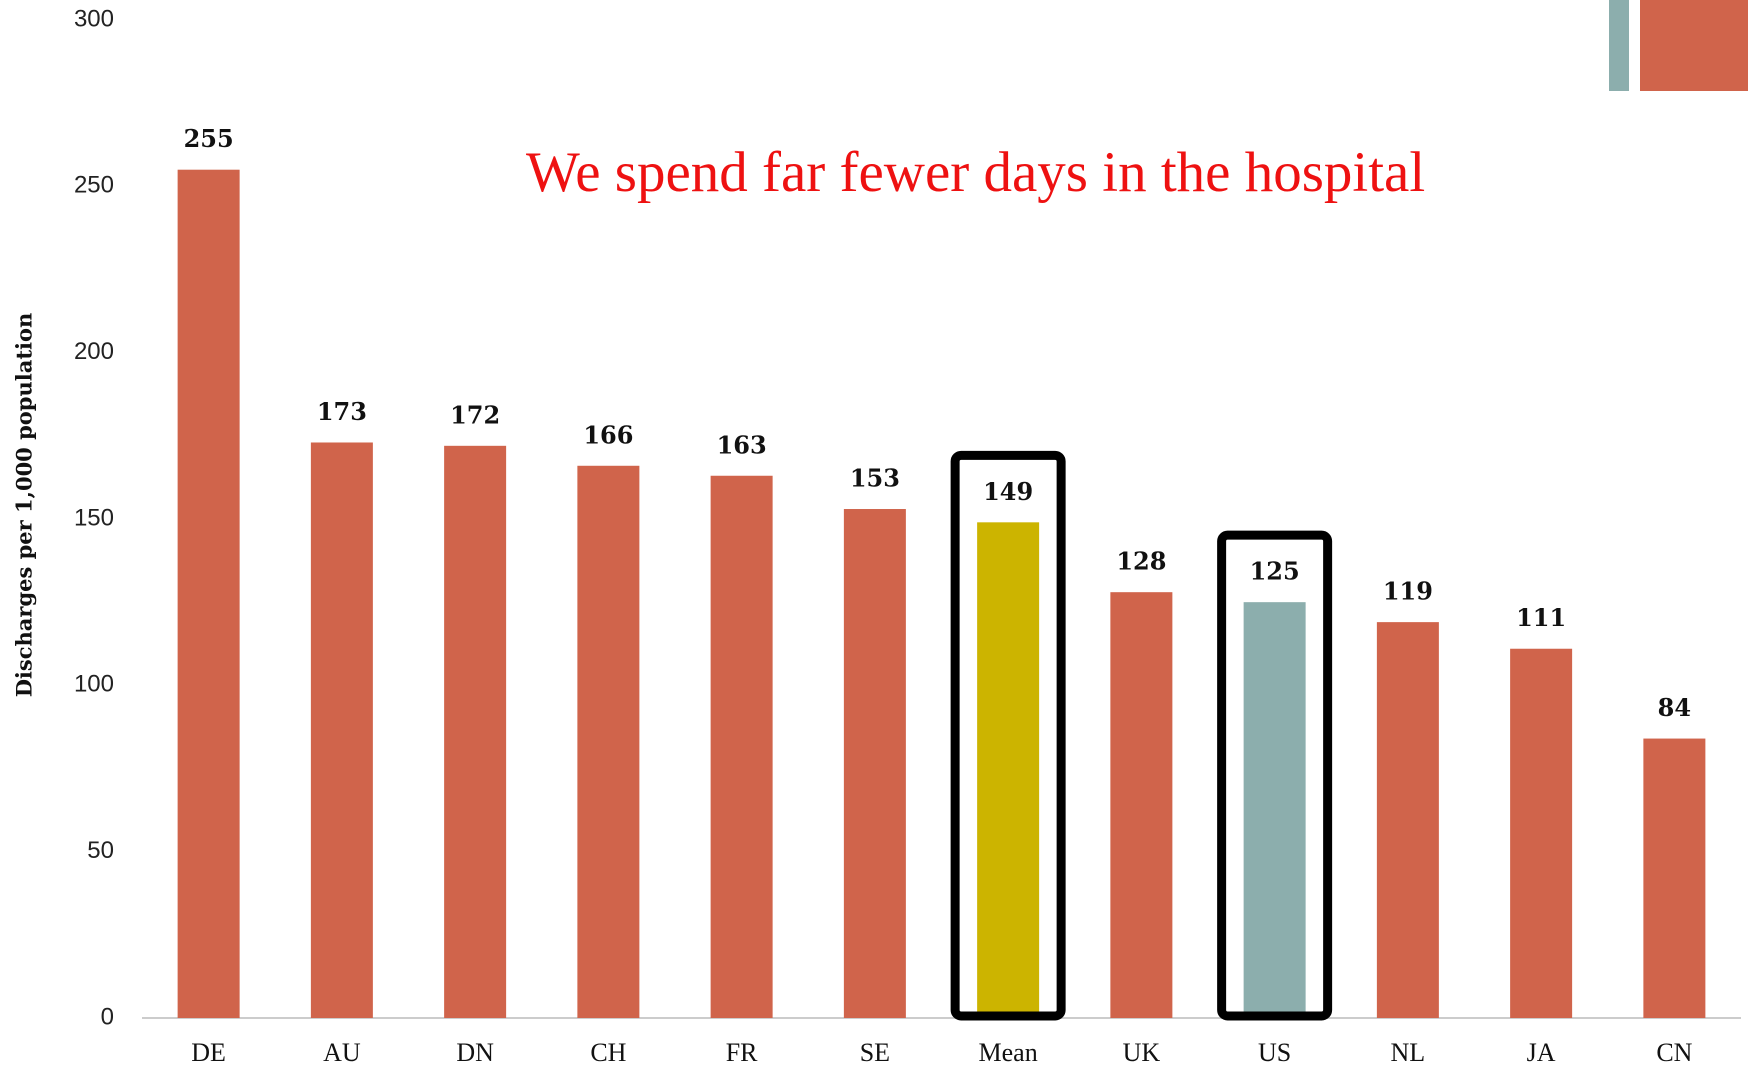 The width and height of the screenshot is (1748, 1071). What do you see at coordinates (94, 684) in the screenshot?
I see `y-tick-label: 100` at bounding box center [94, 684].